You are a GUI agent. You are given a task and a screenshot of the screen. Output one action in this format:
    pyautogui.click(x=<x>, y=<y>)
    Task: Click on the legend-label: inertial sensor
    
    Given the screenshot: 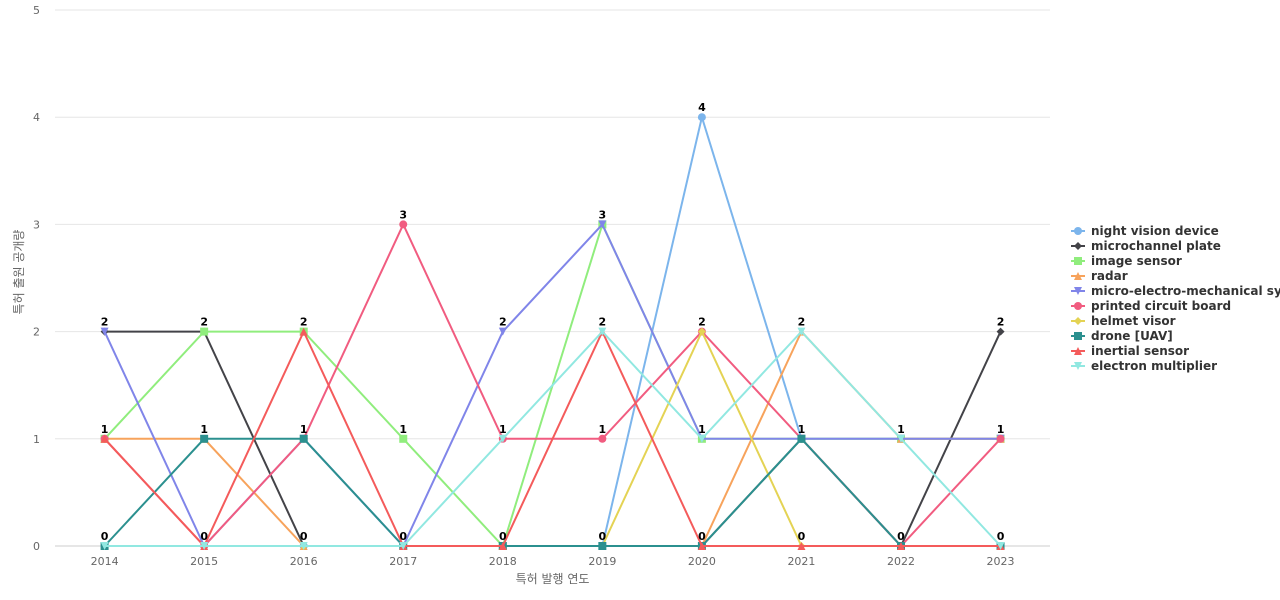 What is the action you would take?
    pyautogui.click(x=1140, y=351)
    